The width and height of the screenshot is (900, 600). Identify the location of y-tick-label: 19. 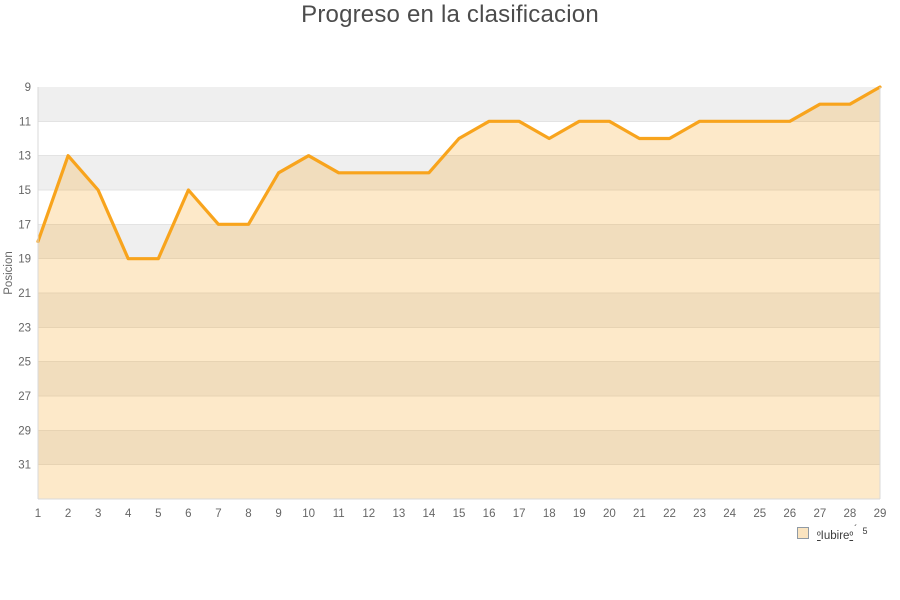
(24, 260).